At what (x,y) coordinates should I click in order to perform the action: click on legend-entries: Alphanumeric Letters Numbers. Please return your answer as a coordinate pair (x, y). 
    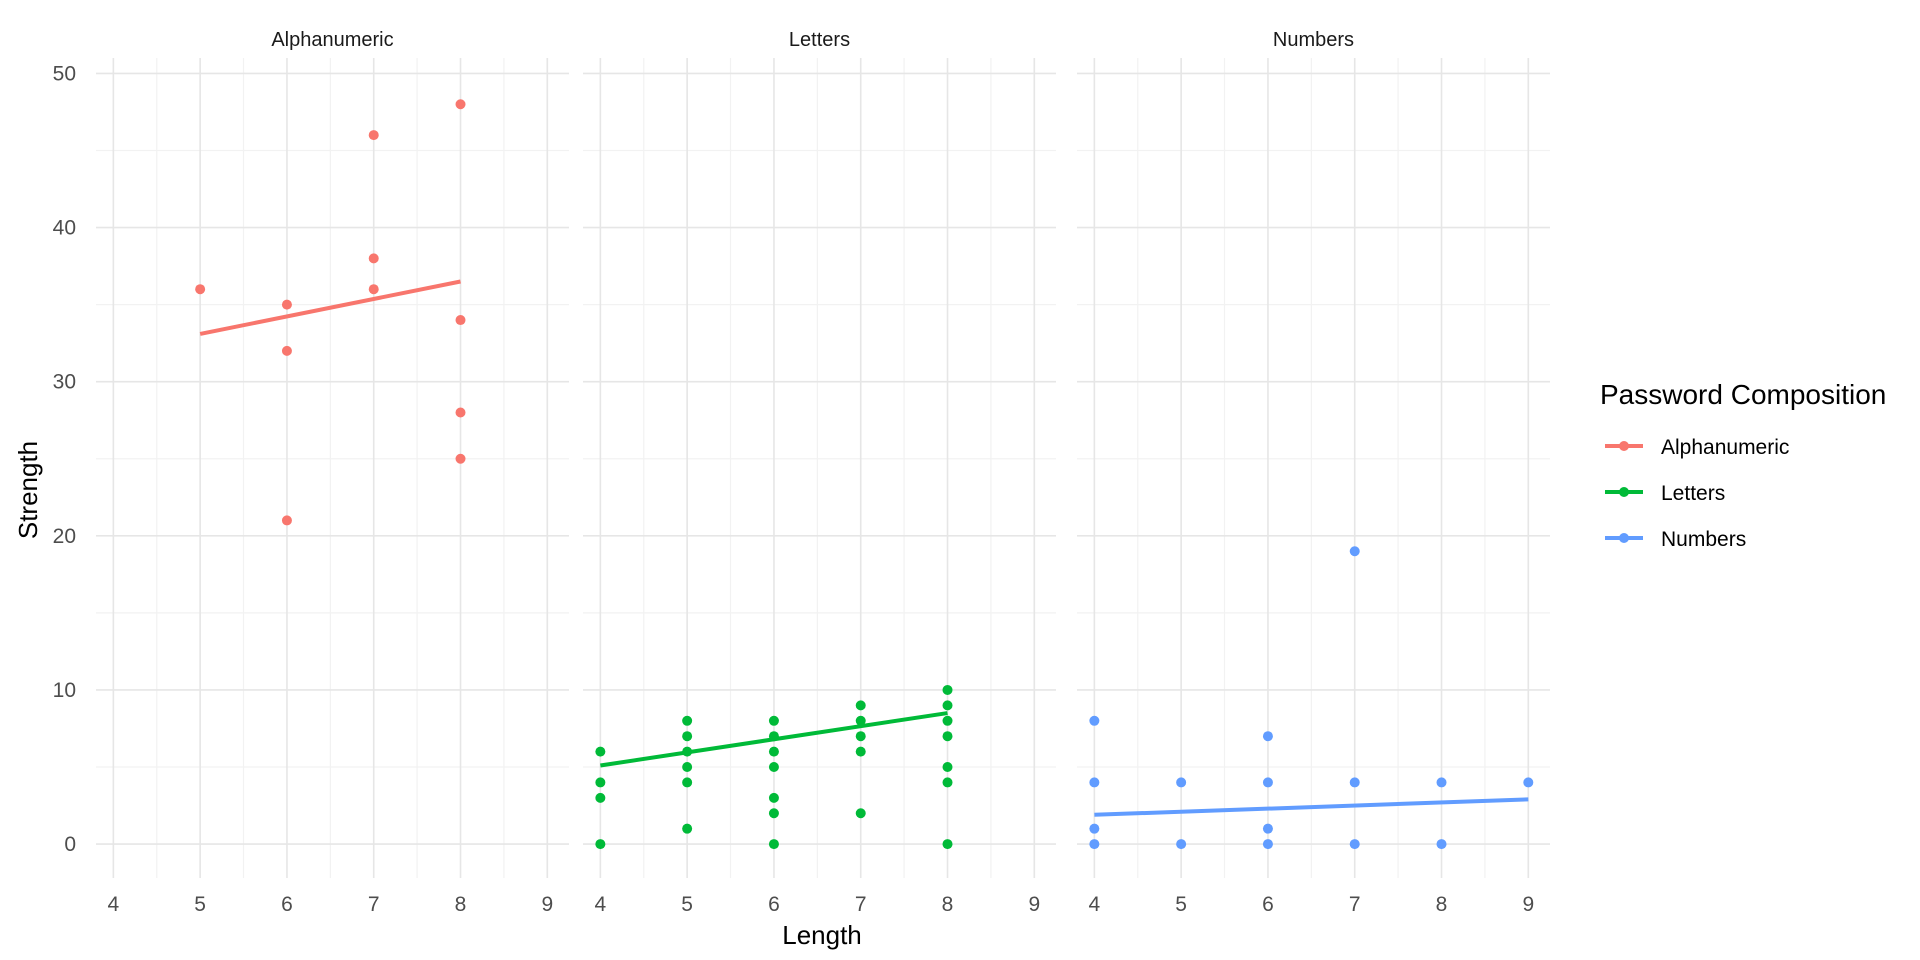
    Looking at the image, I should click on (1697, 493).